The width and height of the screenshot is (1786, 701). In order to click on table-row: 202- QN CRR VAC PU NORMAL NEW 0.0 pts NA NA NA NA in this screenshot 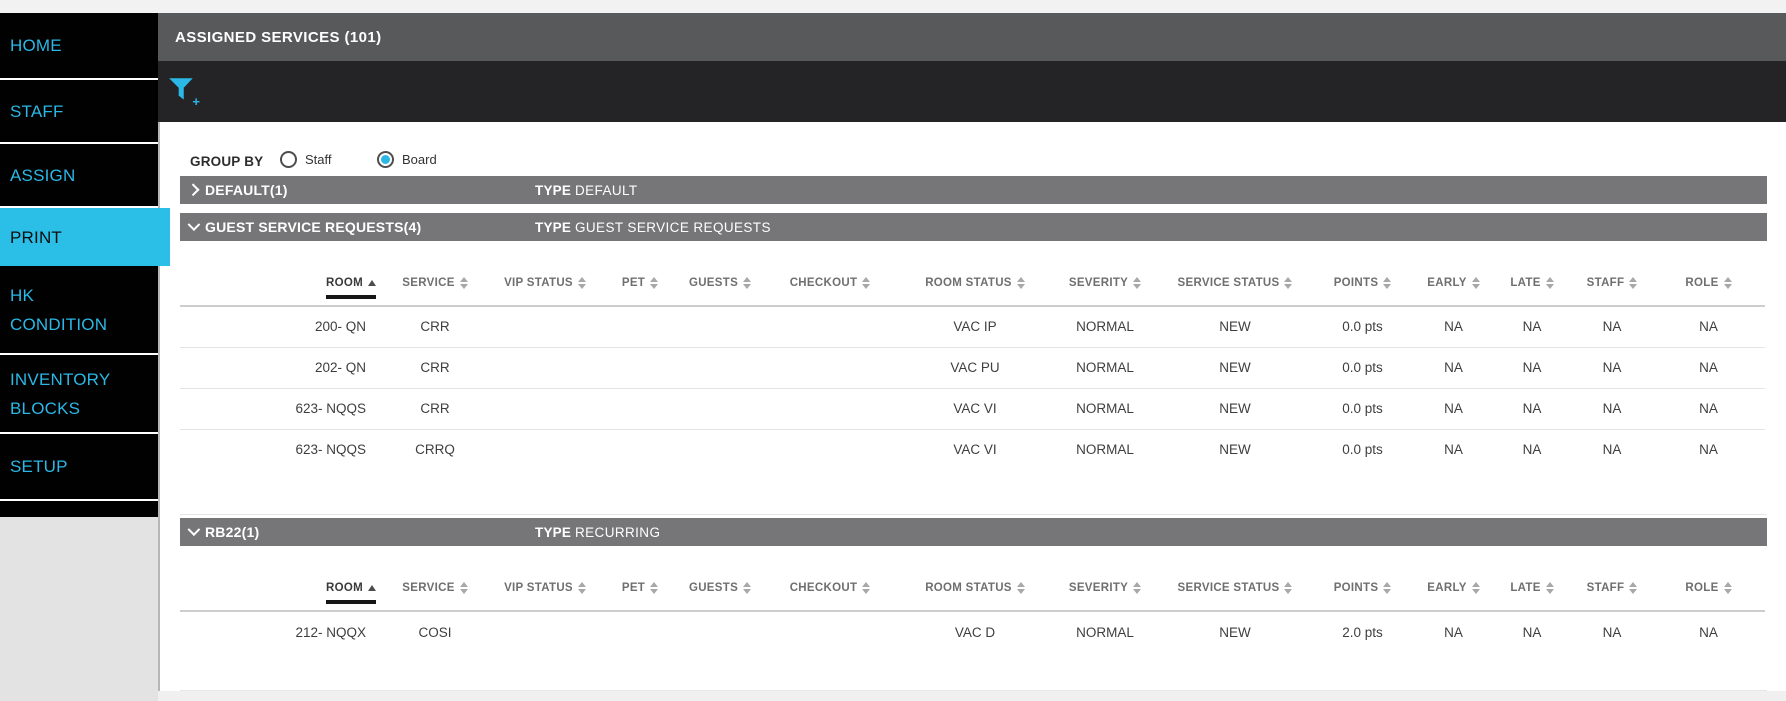, I will do `click(972, 367)`.